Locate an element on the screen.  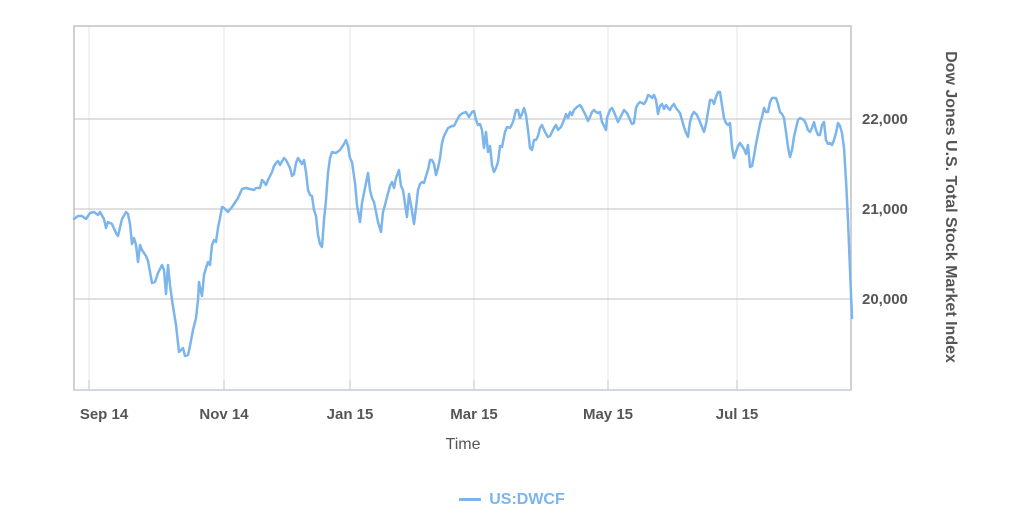
x-tick-jan-15: Jan 15 is located at coordinates (350, 414).